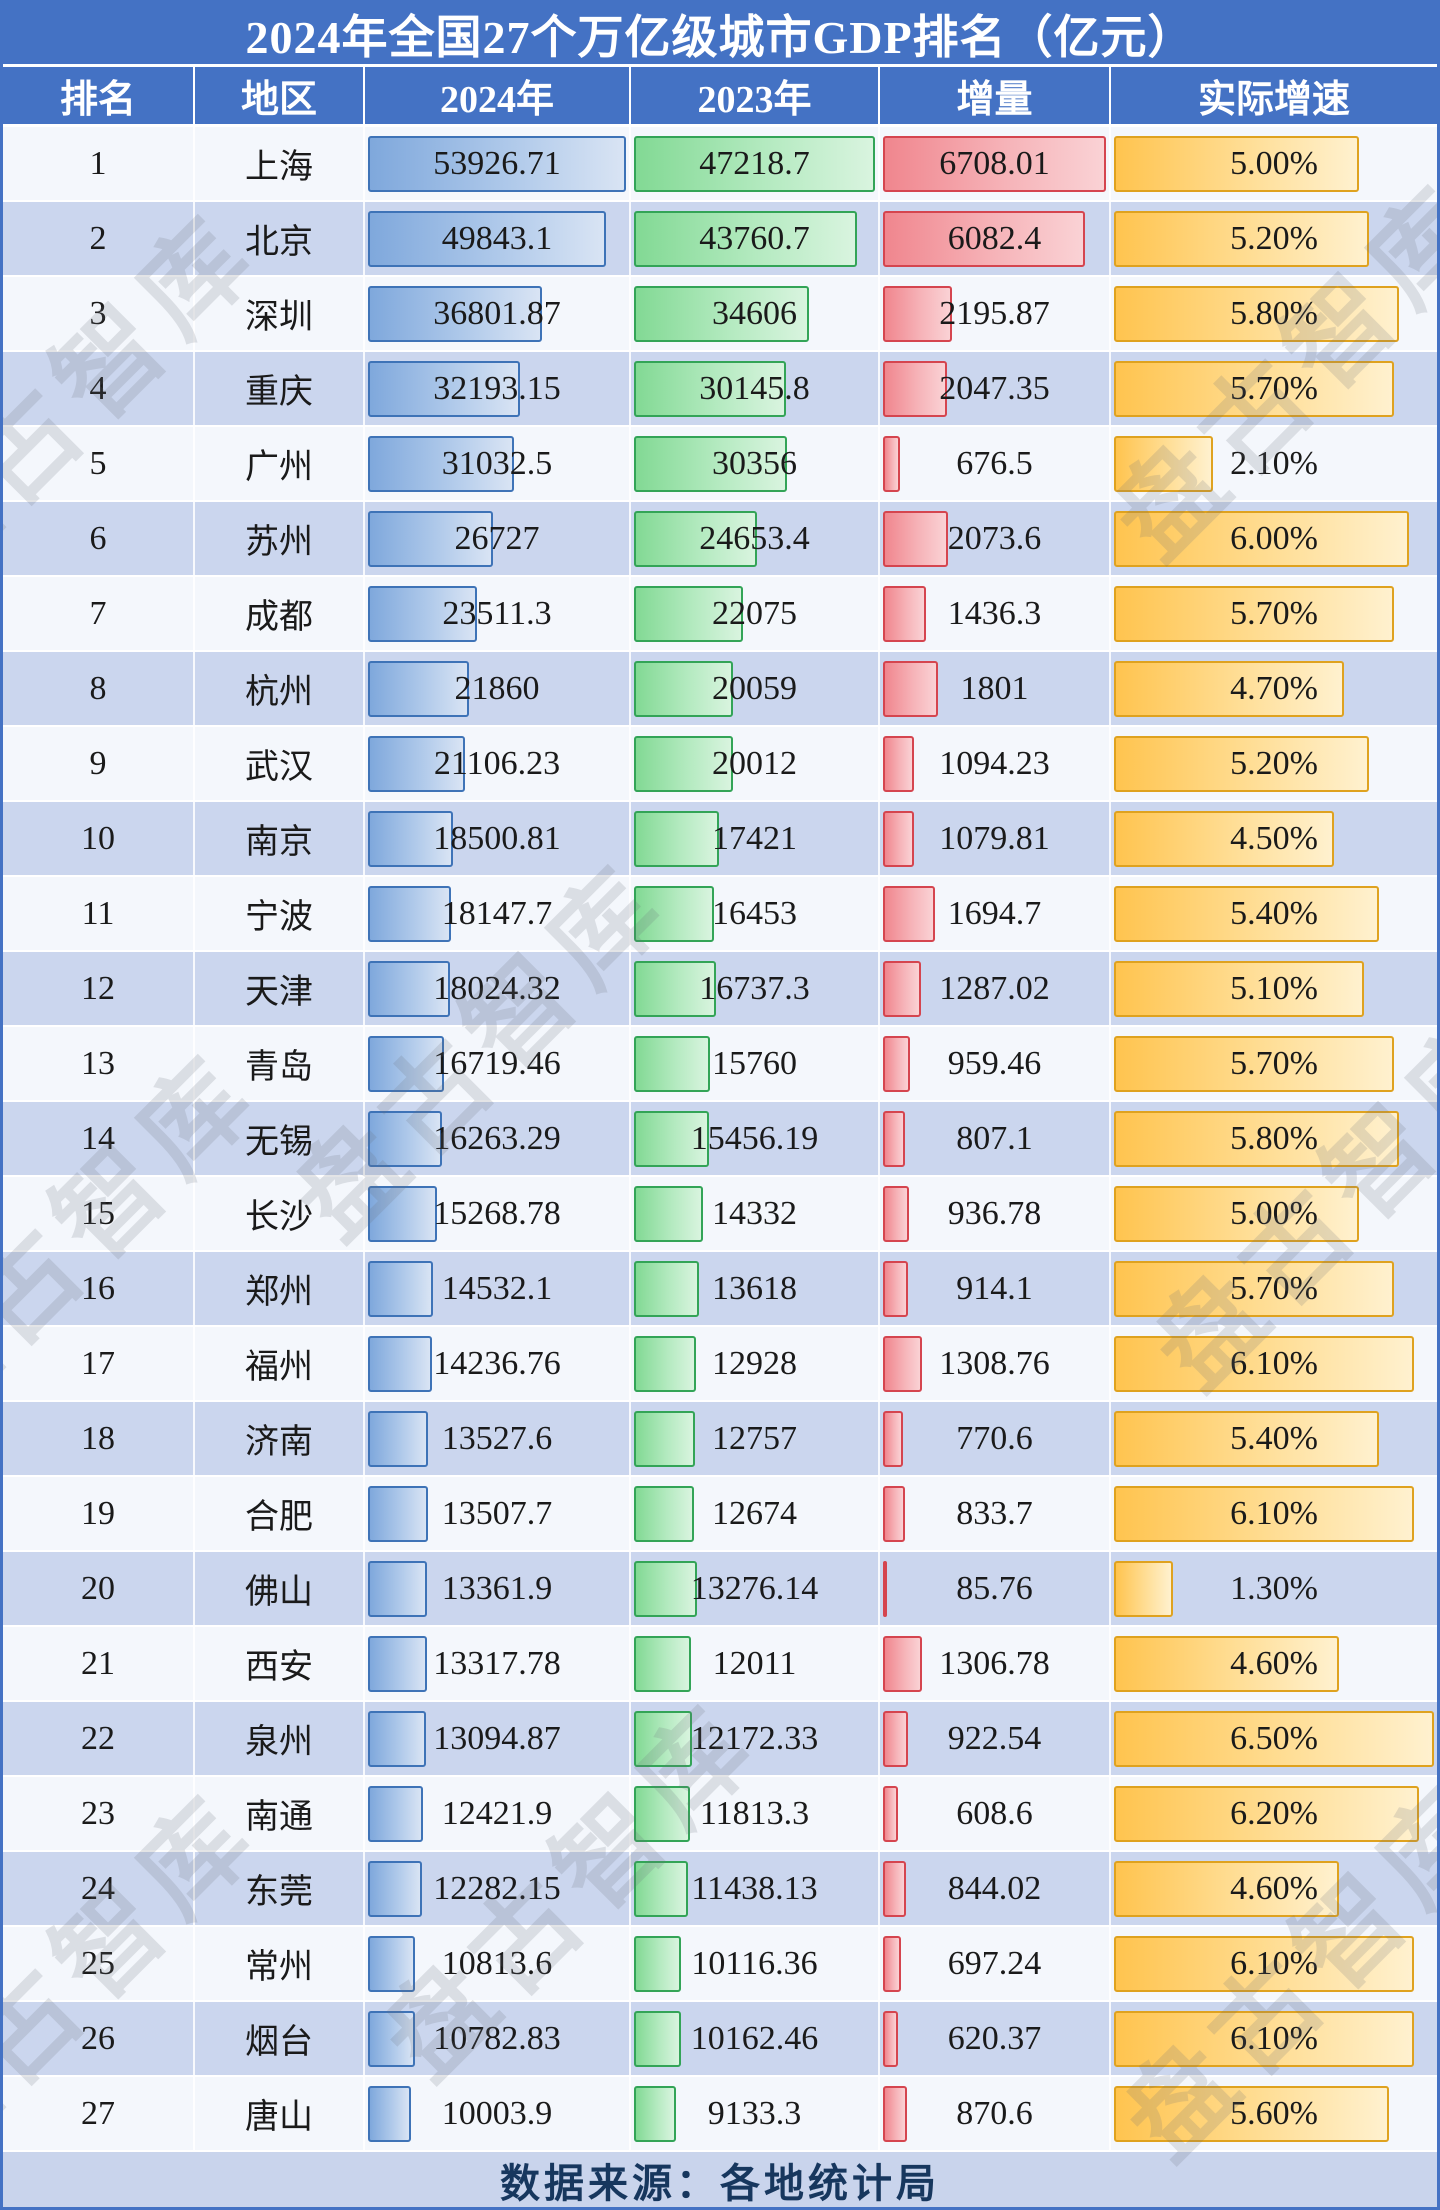 This screenshot has height=2210, width=1440. I want to click on header-delta: 增量, so click(995, 95).